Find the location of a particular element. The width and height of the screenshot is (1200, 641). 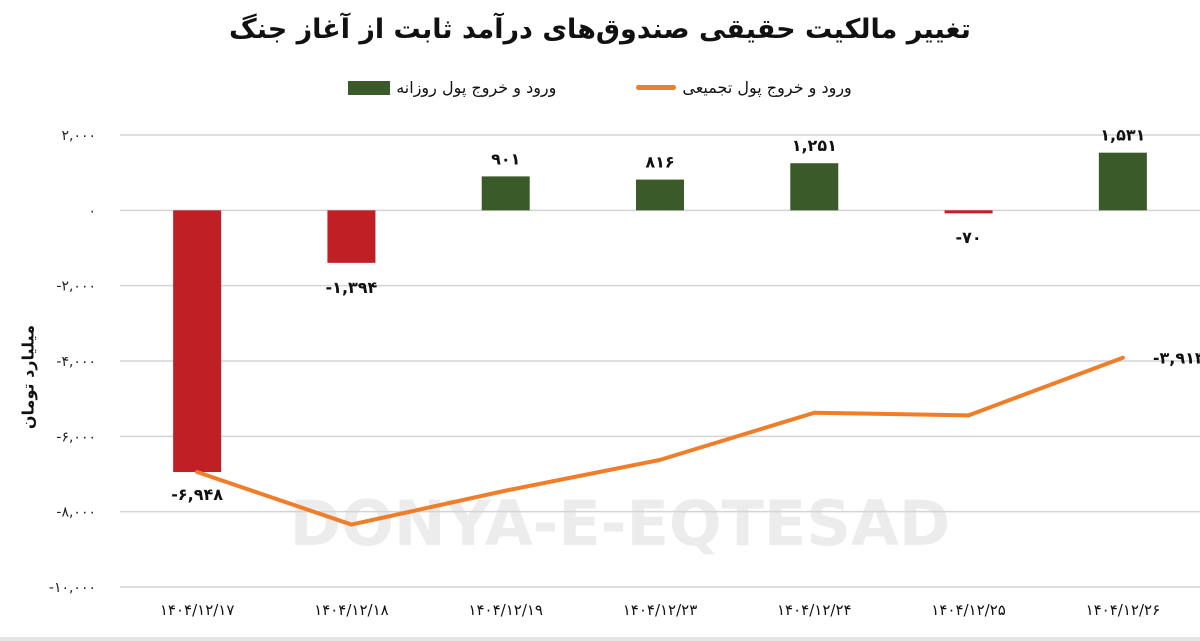

y-tick-label: ۲,۰۰۰ is located at coordinates (78, 136).